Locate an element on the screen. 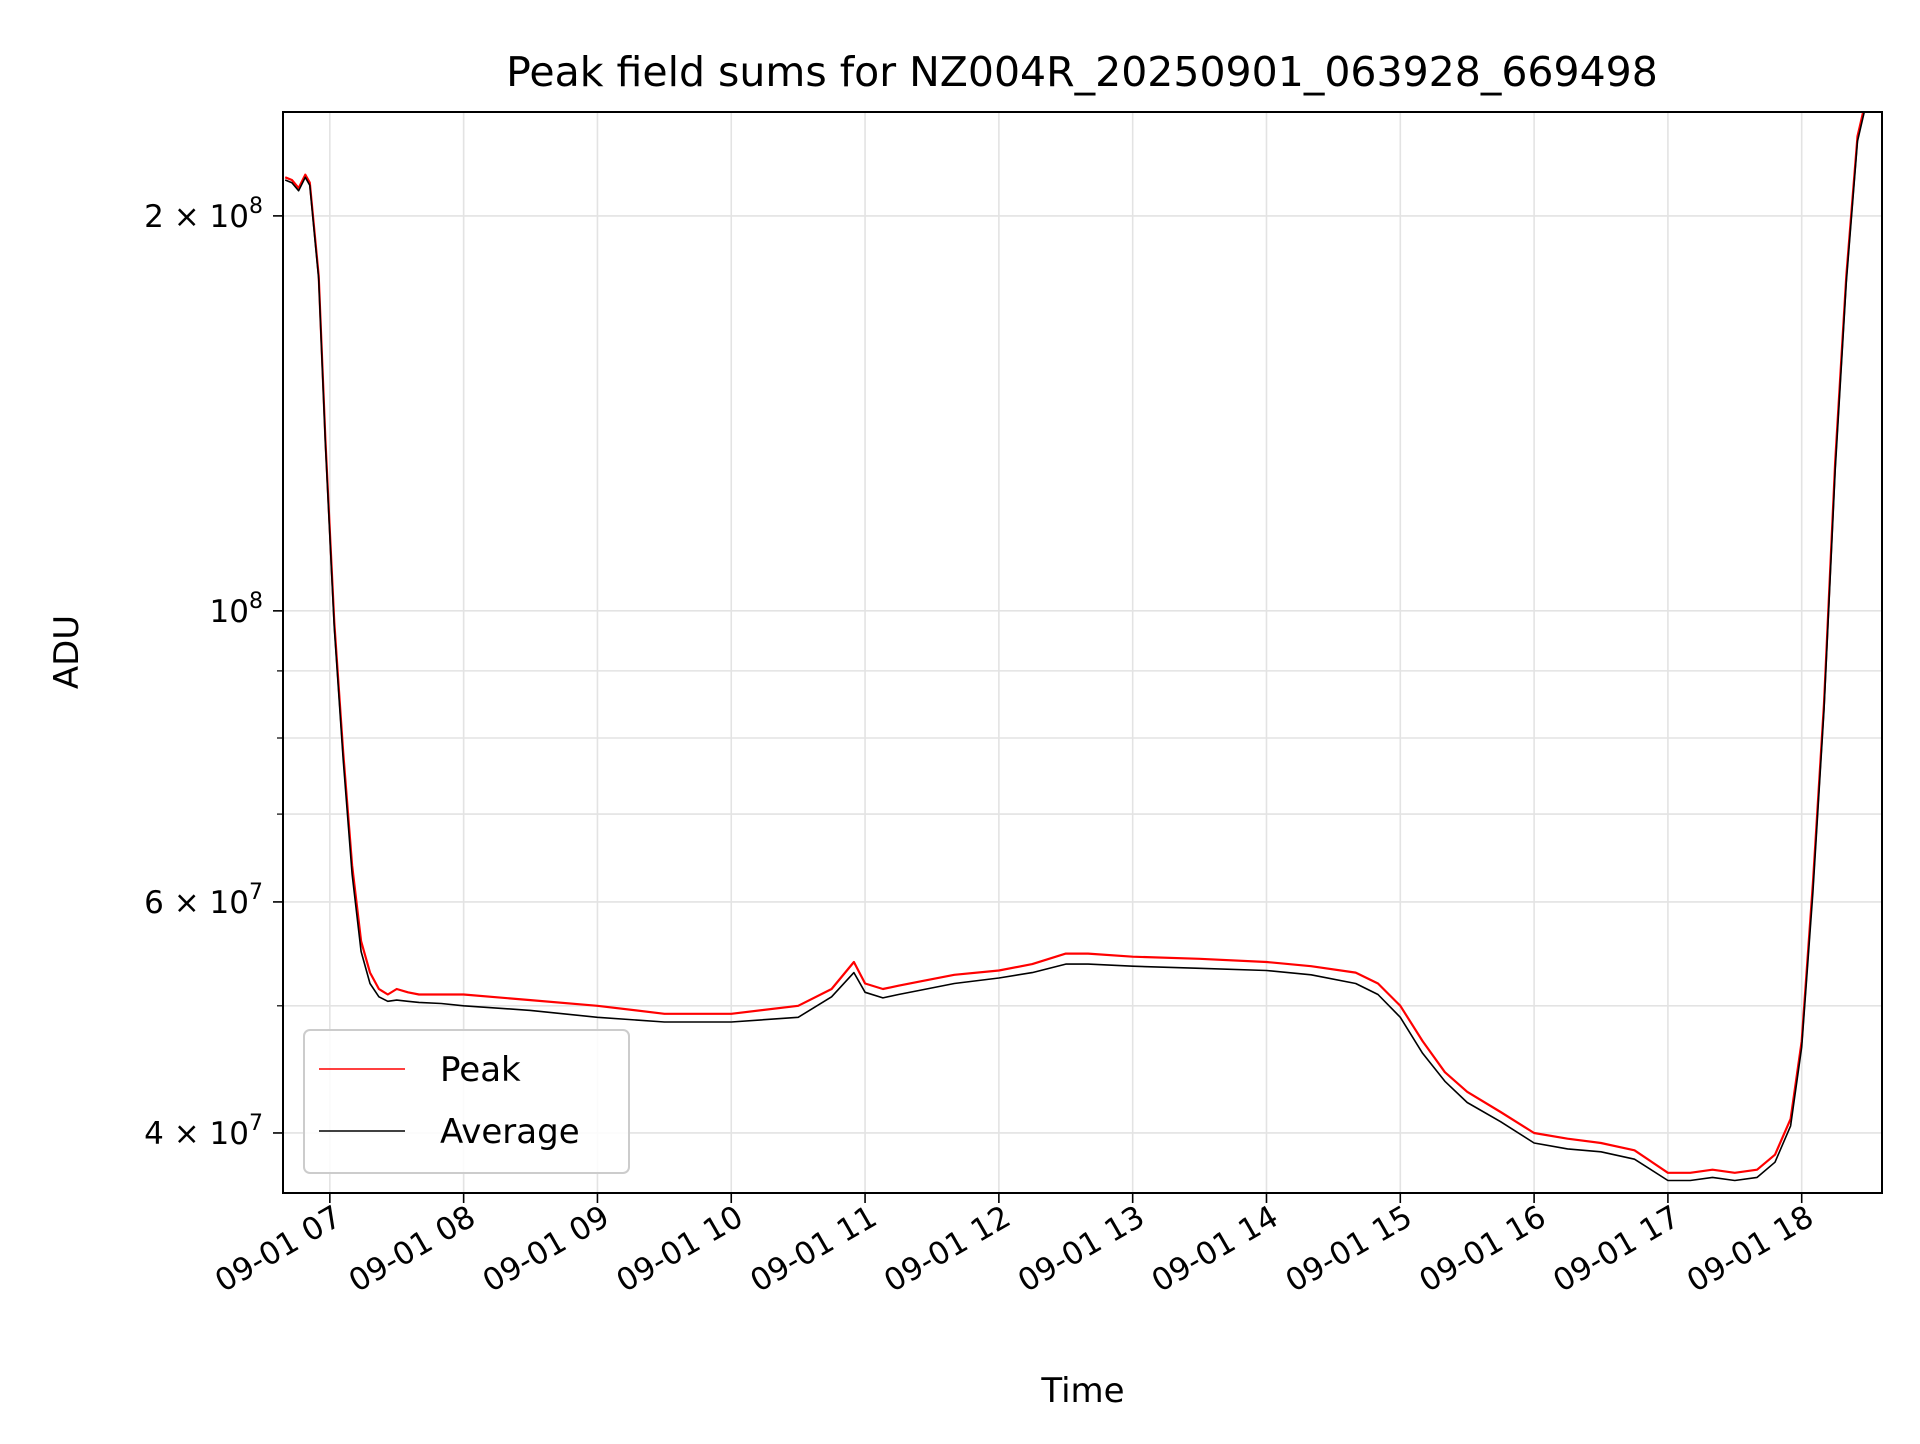 Image resolution: width=1920 pixels, height=1444 pixels. legend-label-peak: Peak is located at coordinates (480, 1070).